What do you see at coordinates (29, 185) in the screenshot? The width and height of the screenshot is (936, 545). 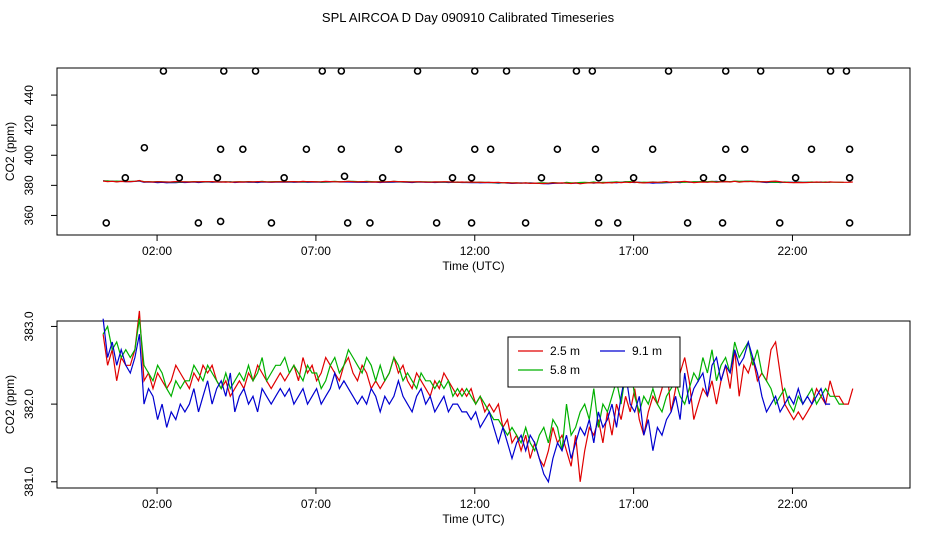 I see `y-tick-label: 380` at bounding box center [29, 185].